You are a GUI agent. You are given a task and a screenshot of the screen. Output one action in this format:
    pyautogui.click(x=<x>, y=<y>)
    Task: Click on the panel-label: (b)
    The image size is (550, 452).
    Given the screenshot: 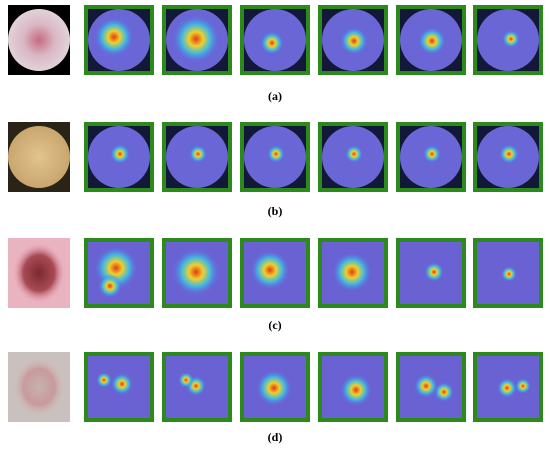 What is the action you would take?
    pyautogui.click(x=275, y=211)
    